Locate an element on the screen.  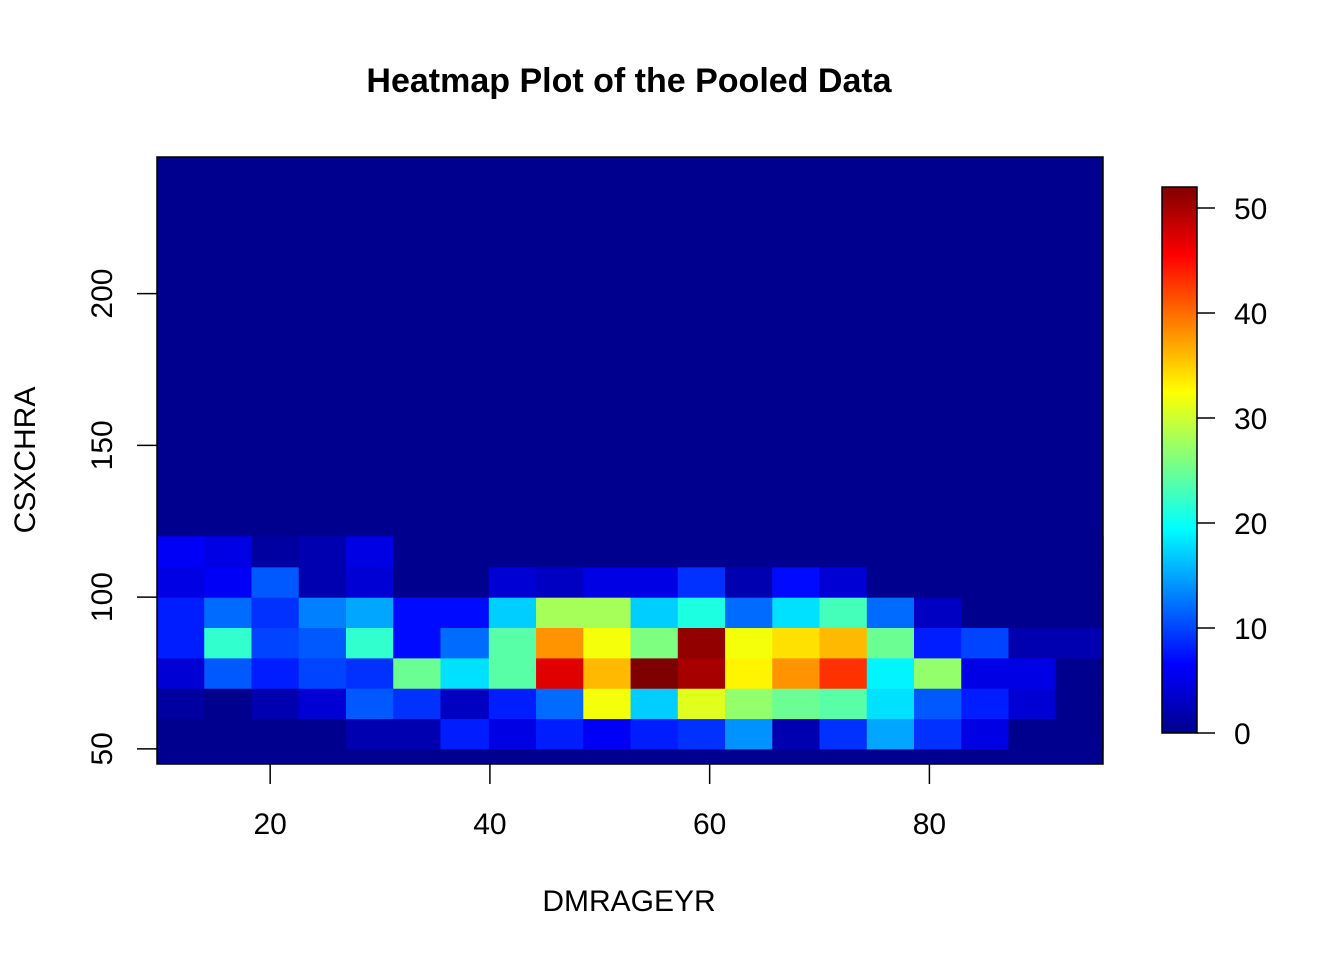
colorbar-tick-label: 10 is located at coordinates (1250, 629).